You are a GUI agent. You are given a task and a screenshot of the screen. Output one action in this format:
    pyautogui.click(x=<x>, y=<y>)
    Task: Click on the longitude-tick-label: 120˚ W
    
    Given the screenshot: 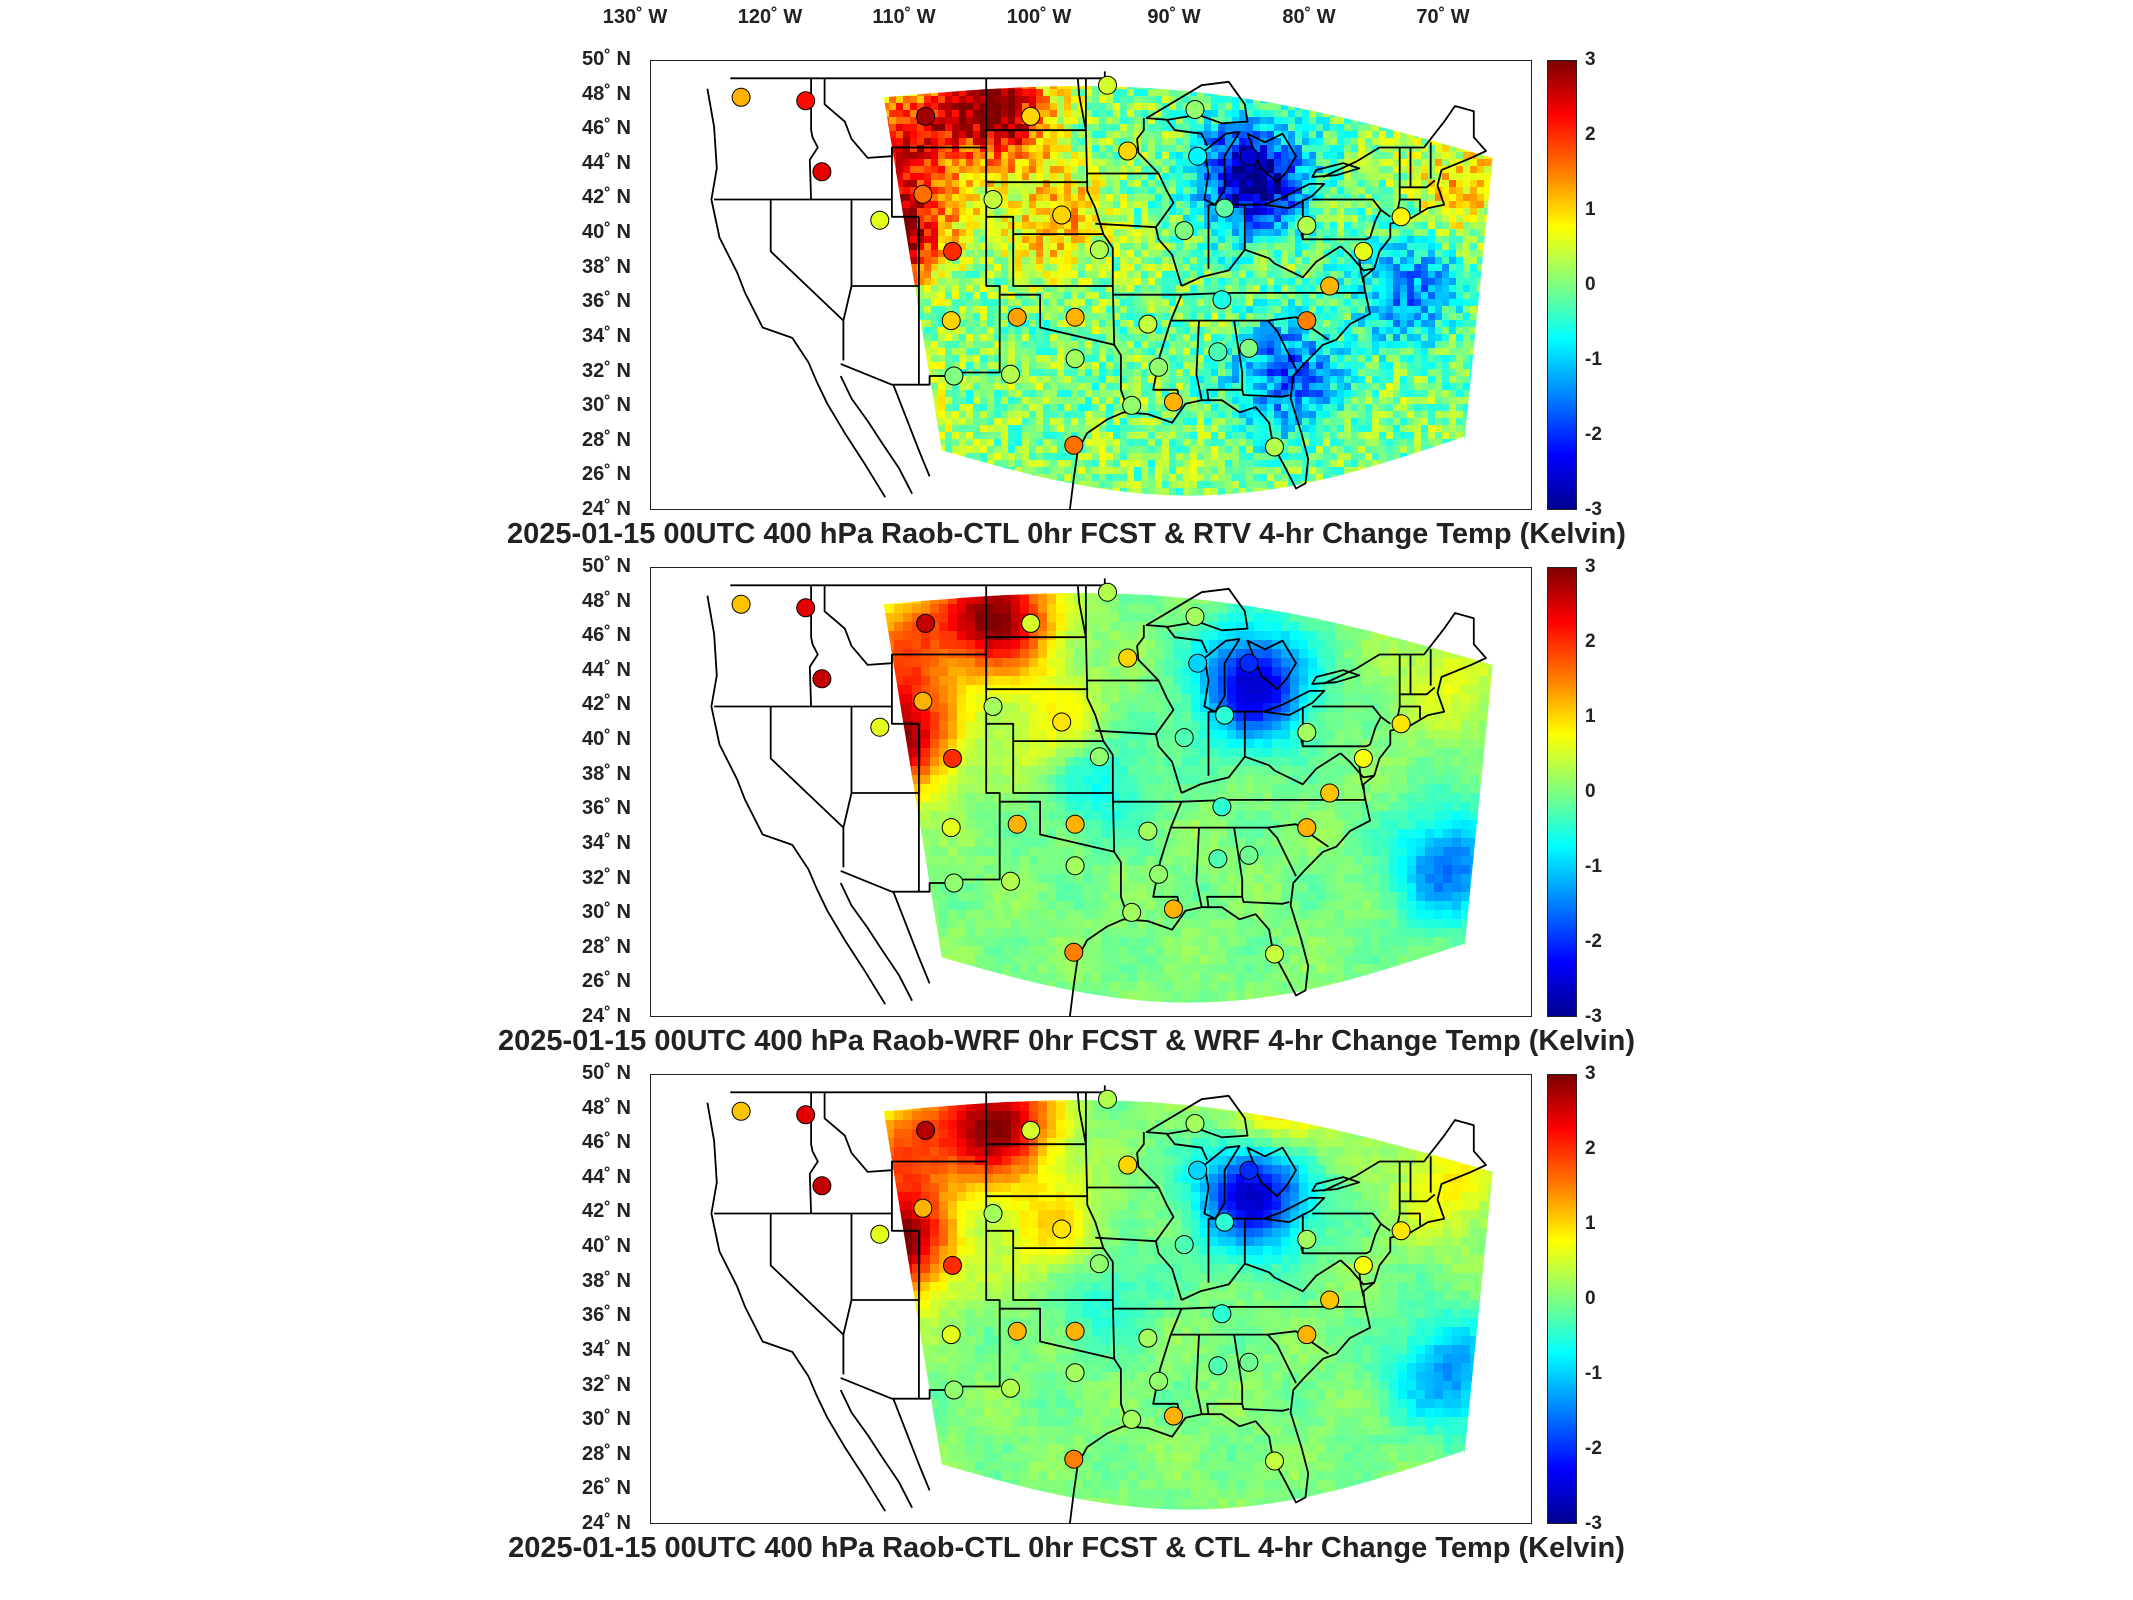 What is the action you would take?
    pyautogui.click(x=770, y=17)
    